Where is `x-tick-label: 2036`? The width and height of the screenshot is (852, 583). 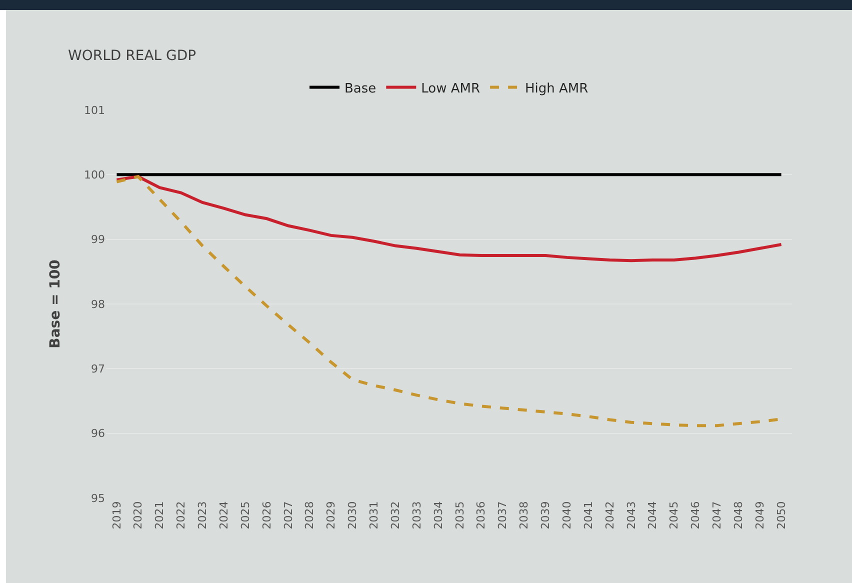 x-tick-label: 2036 is located at coordinates (481, 515).